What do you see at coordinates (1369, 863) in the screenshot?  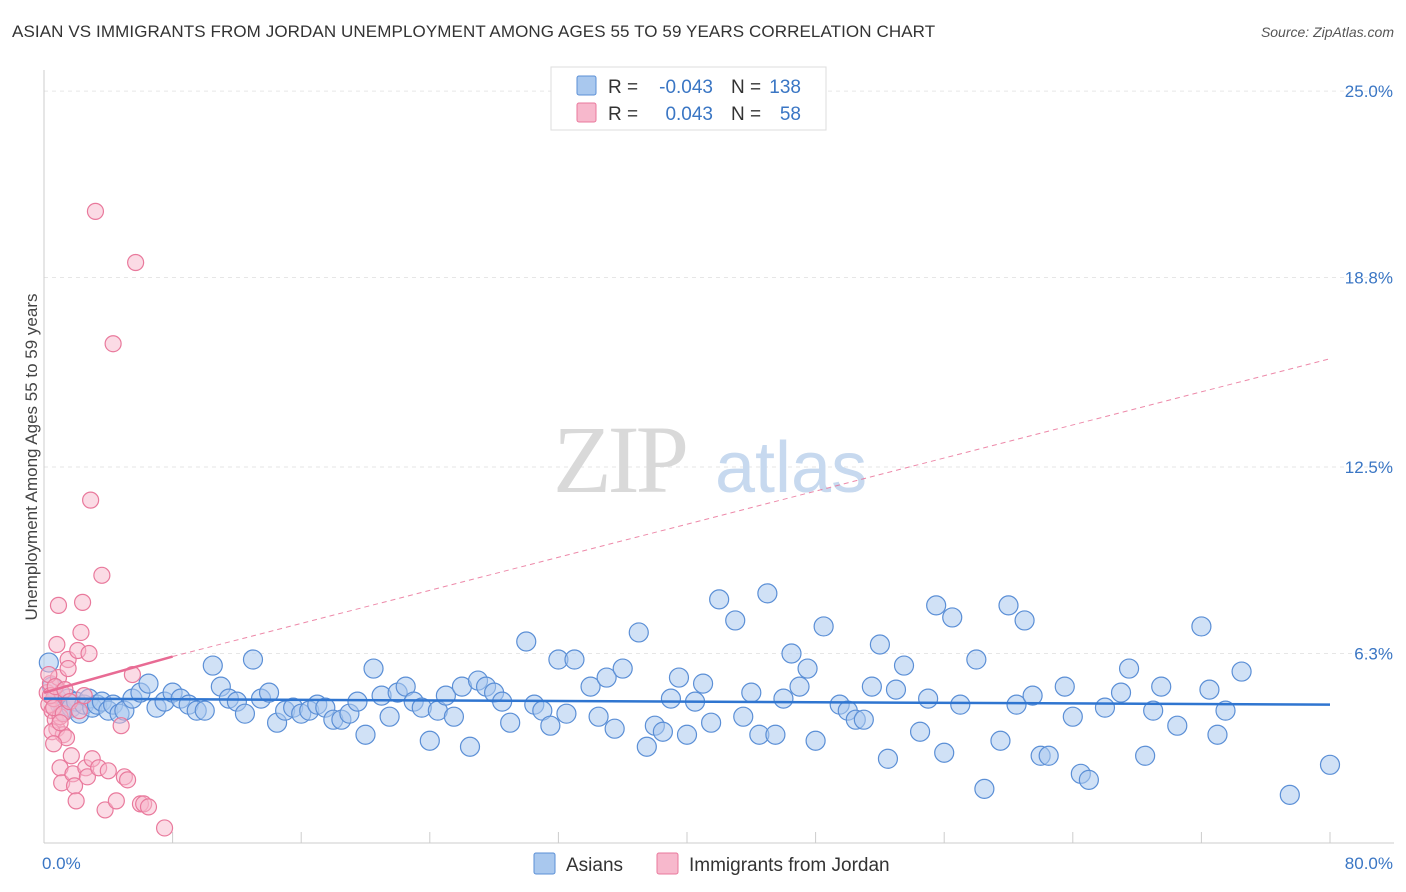 I see `x-tick-label-max: 80.0%` at bounding box center [1369, 863].